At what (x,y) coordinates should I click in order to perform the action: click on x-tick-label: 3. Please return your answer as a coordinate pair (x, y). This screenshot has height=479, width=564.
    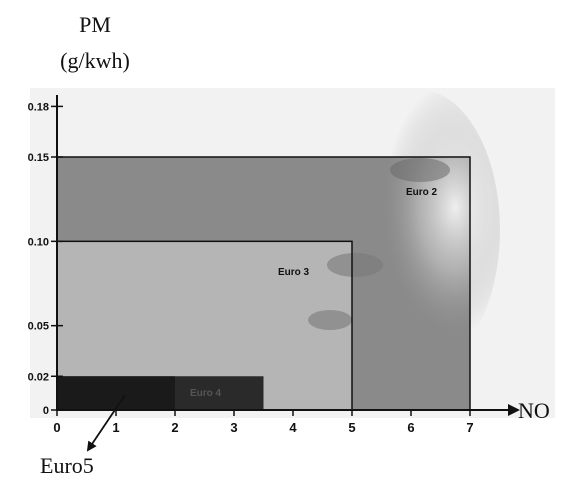
    Looking at the image, I should click on (233, 427).